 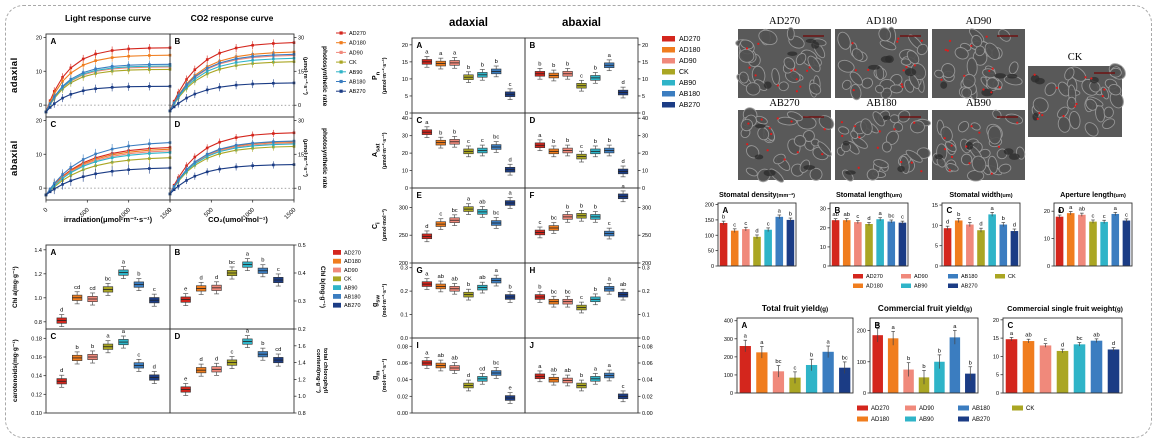 What do you see at coordinates (747, 194) in the screenshot?
I see `stomata-title-density-text: Stomatal density` at bounding box center [747, 194].